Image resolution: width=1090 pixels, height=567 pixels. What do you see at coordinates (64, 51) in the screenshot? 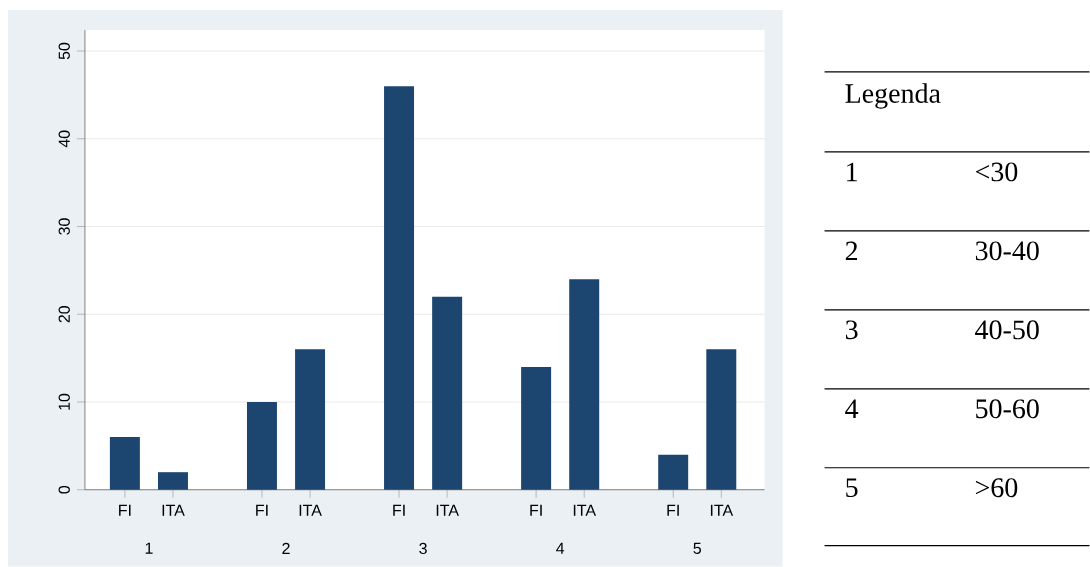
I see `y-tick-label: 50` at bounding box center [64, 51].